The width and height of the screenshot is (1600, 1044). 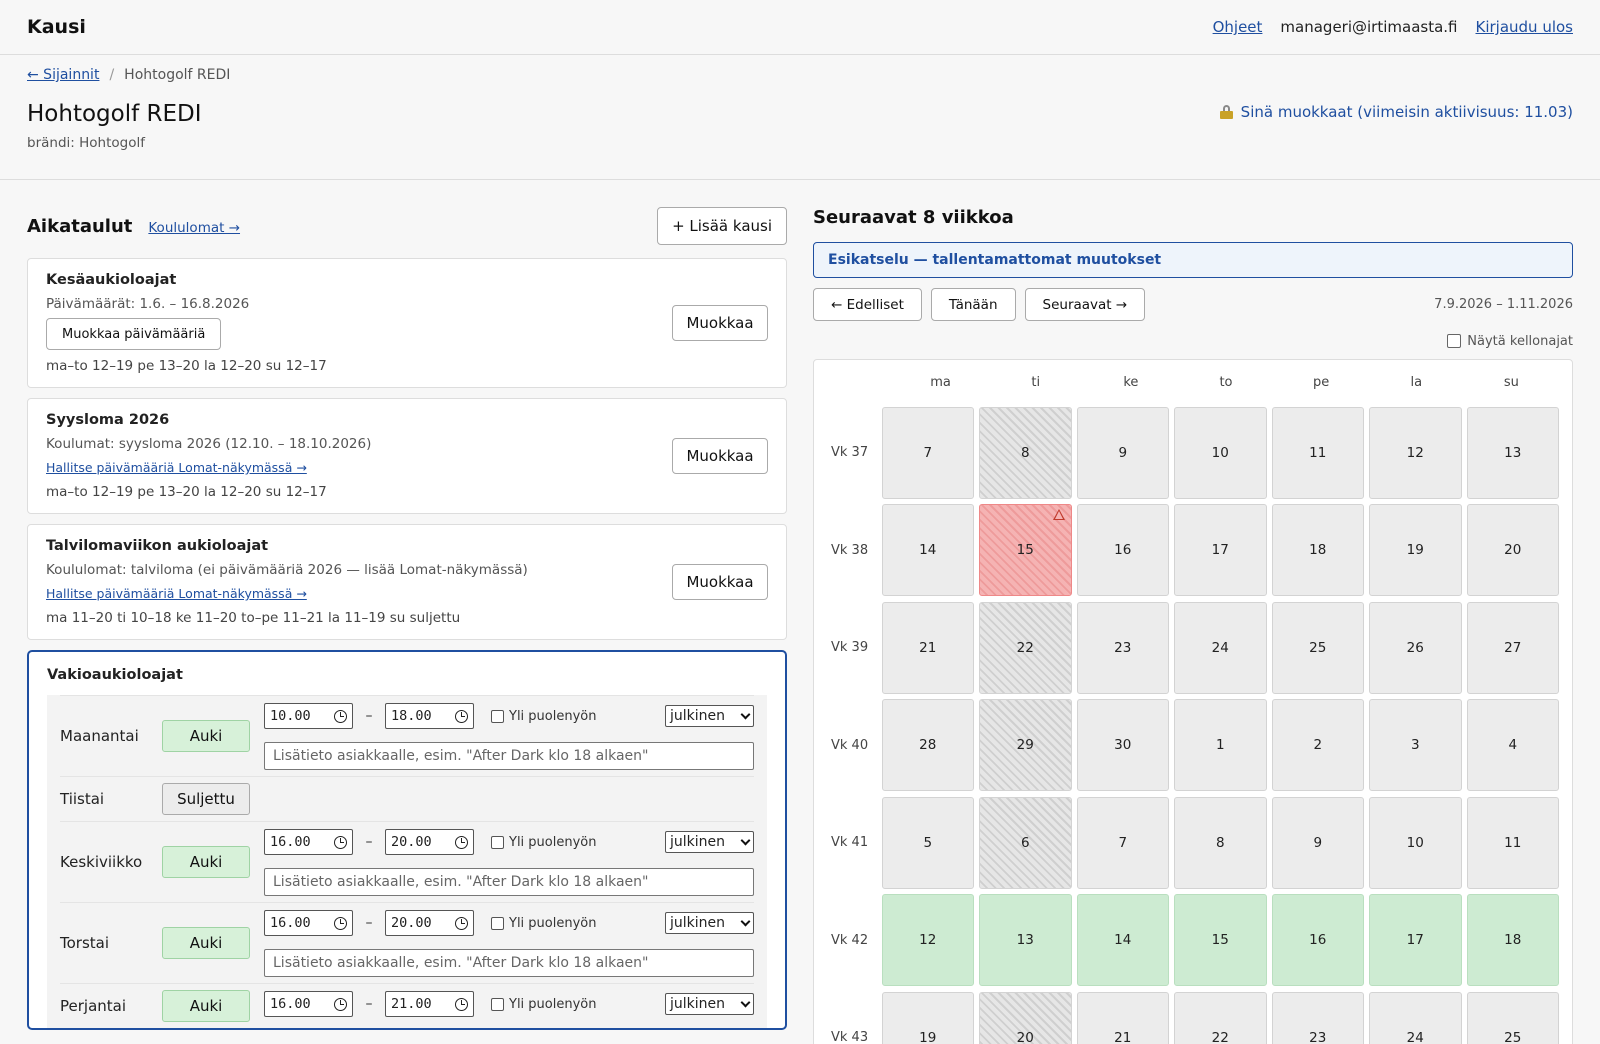 What do you see at coordinates (1415, 745) in the screenshot?
I see `calendar-day: 3` at bounding box center [1415, 745].